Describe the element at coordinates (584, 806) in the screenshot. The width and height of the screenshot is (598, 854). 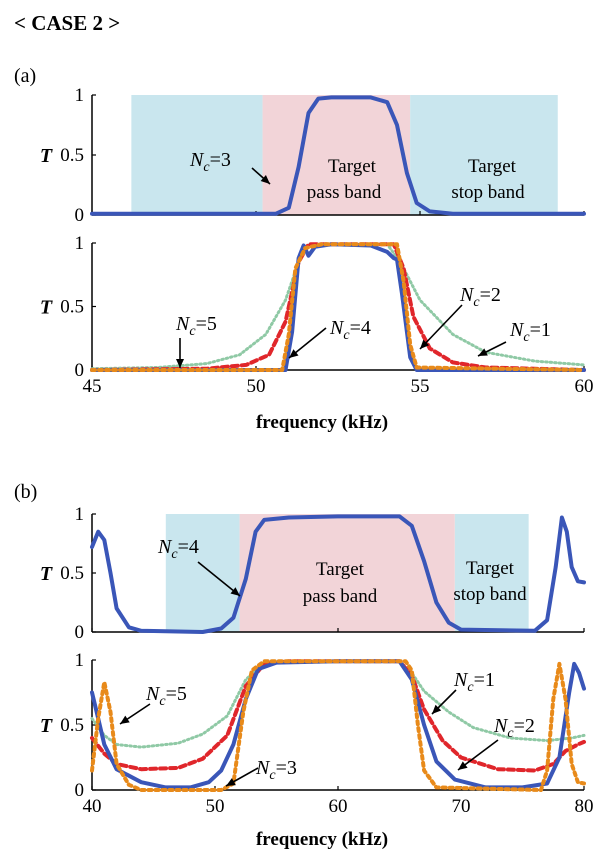
I see `x-tick-label-80: 80` at that location.